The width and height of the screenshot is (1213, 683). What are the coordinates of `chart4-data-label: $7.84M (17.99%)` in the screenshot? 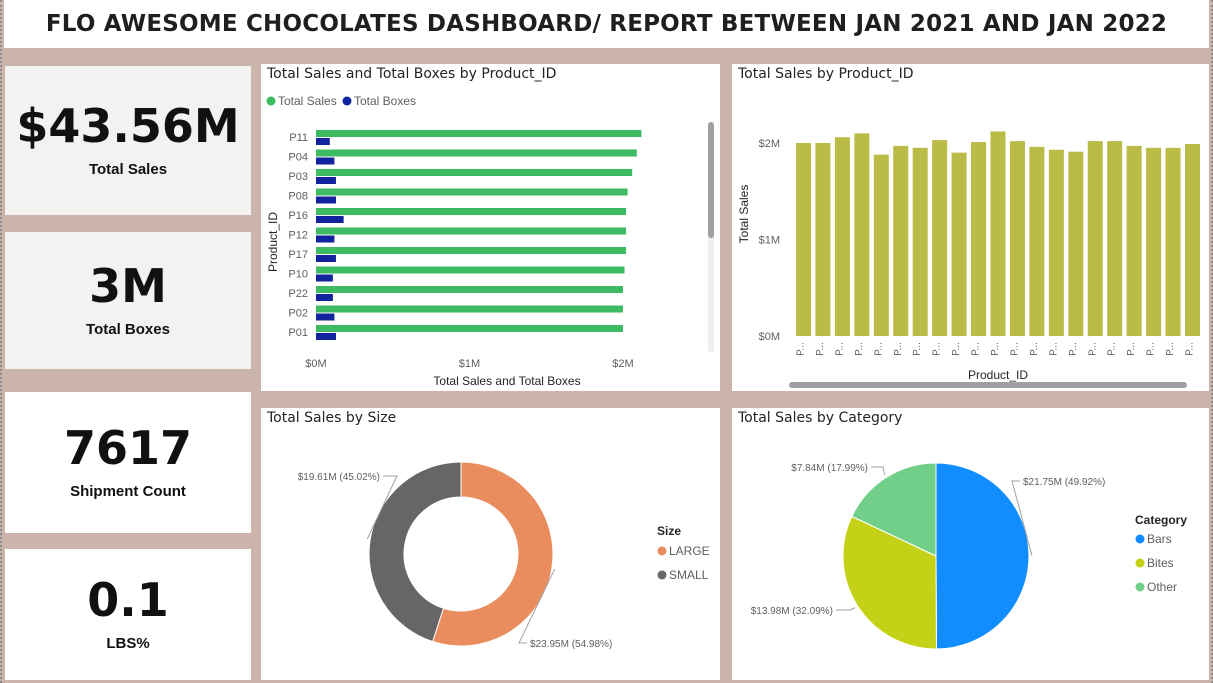 It's located at (829, 468).